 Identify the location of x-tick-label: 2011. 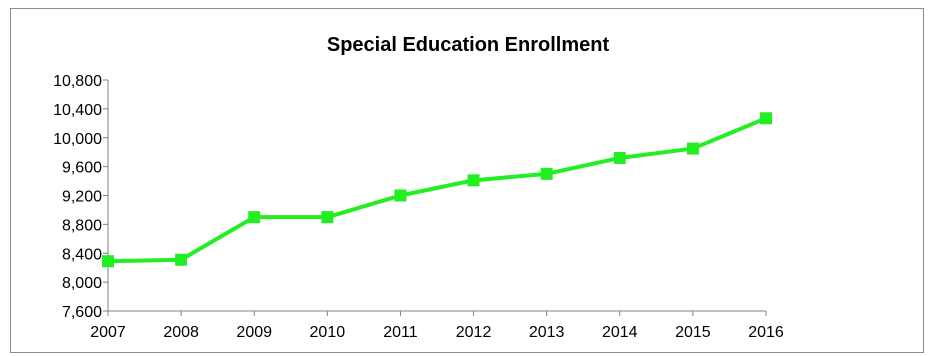
(400, 332).